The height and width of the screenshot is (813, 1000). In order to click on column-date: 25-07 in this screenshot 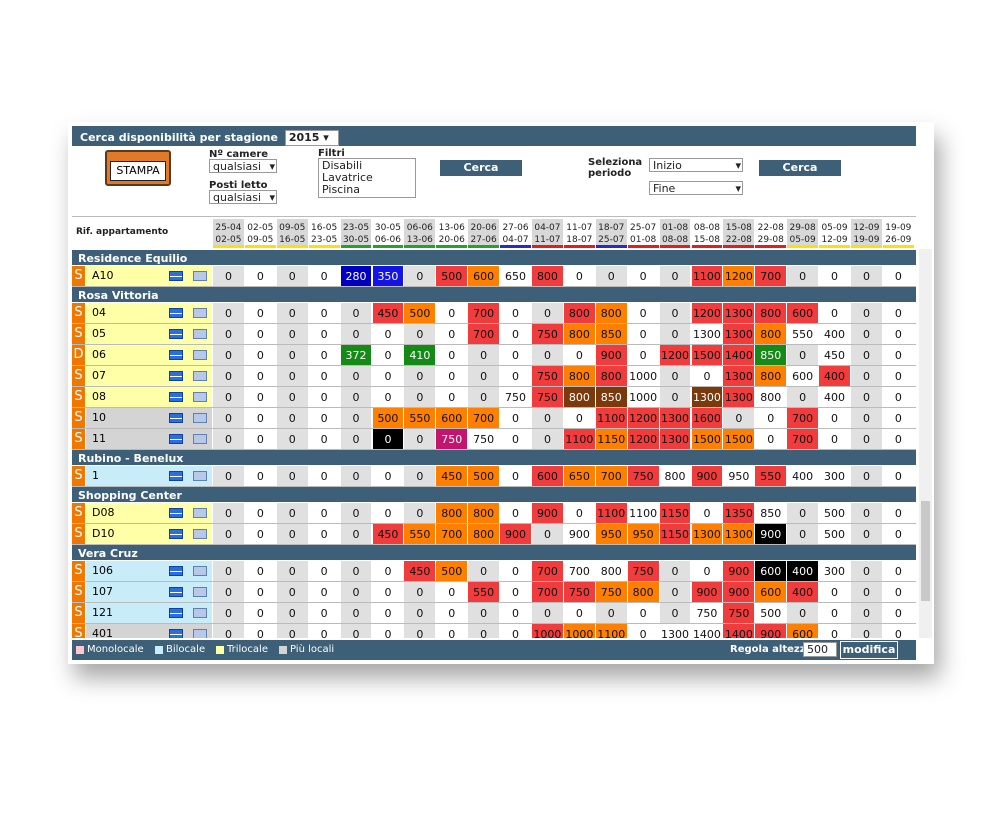, I will do `click(611, 240)`.